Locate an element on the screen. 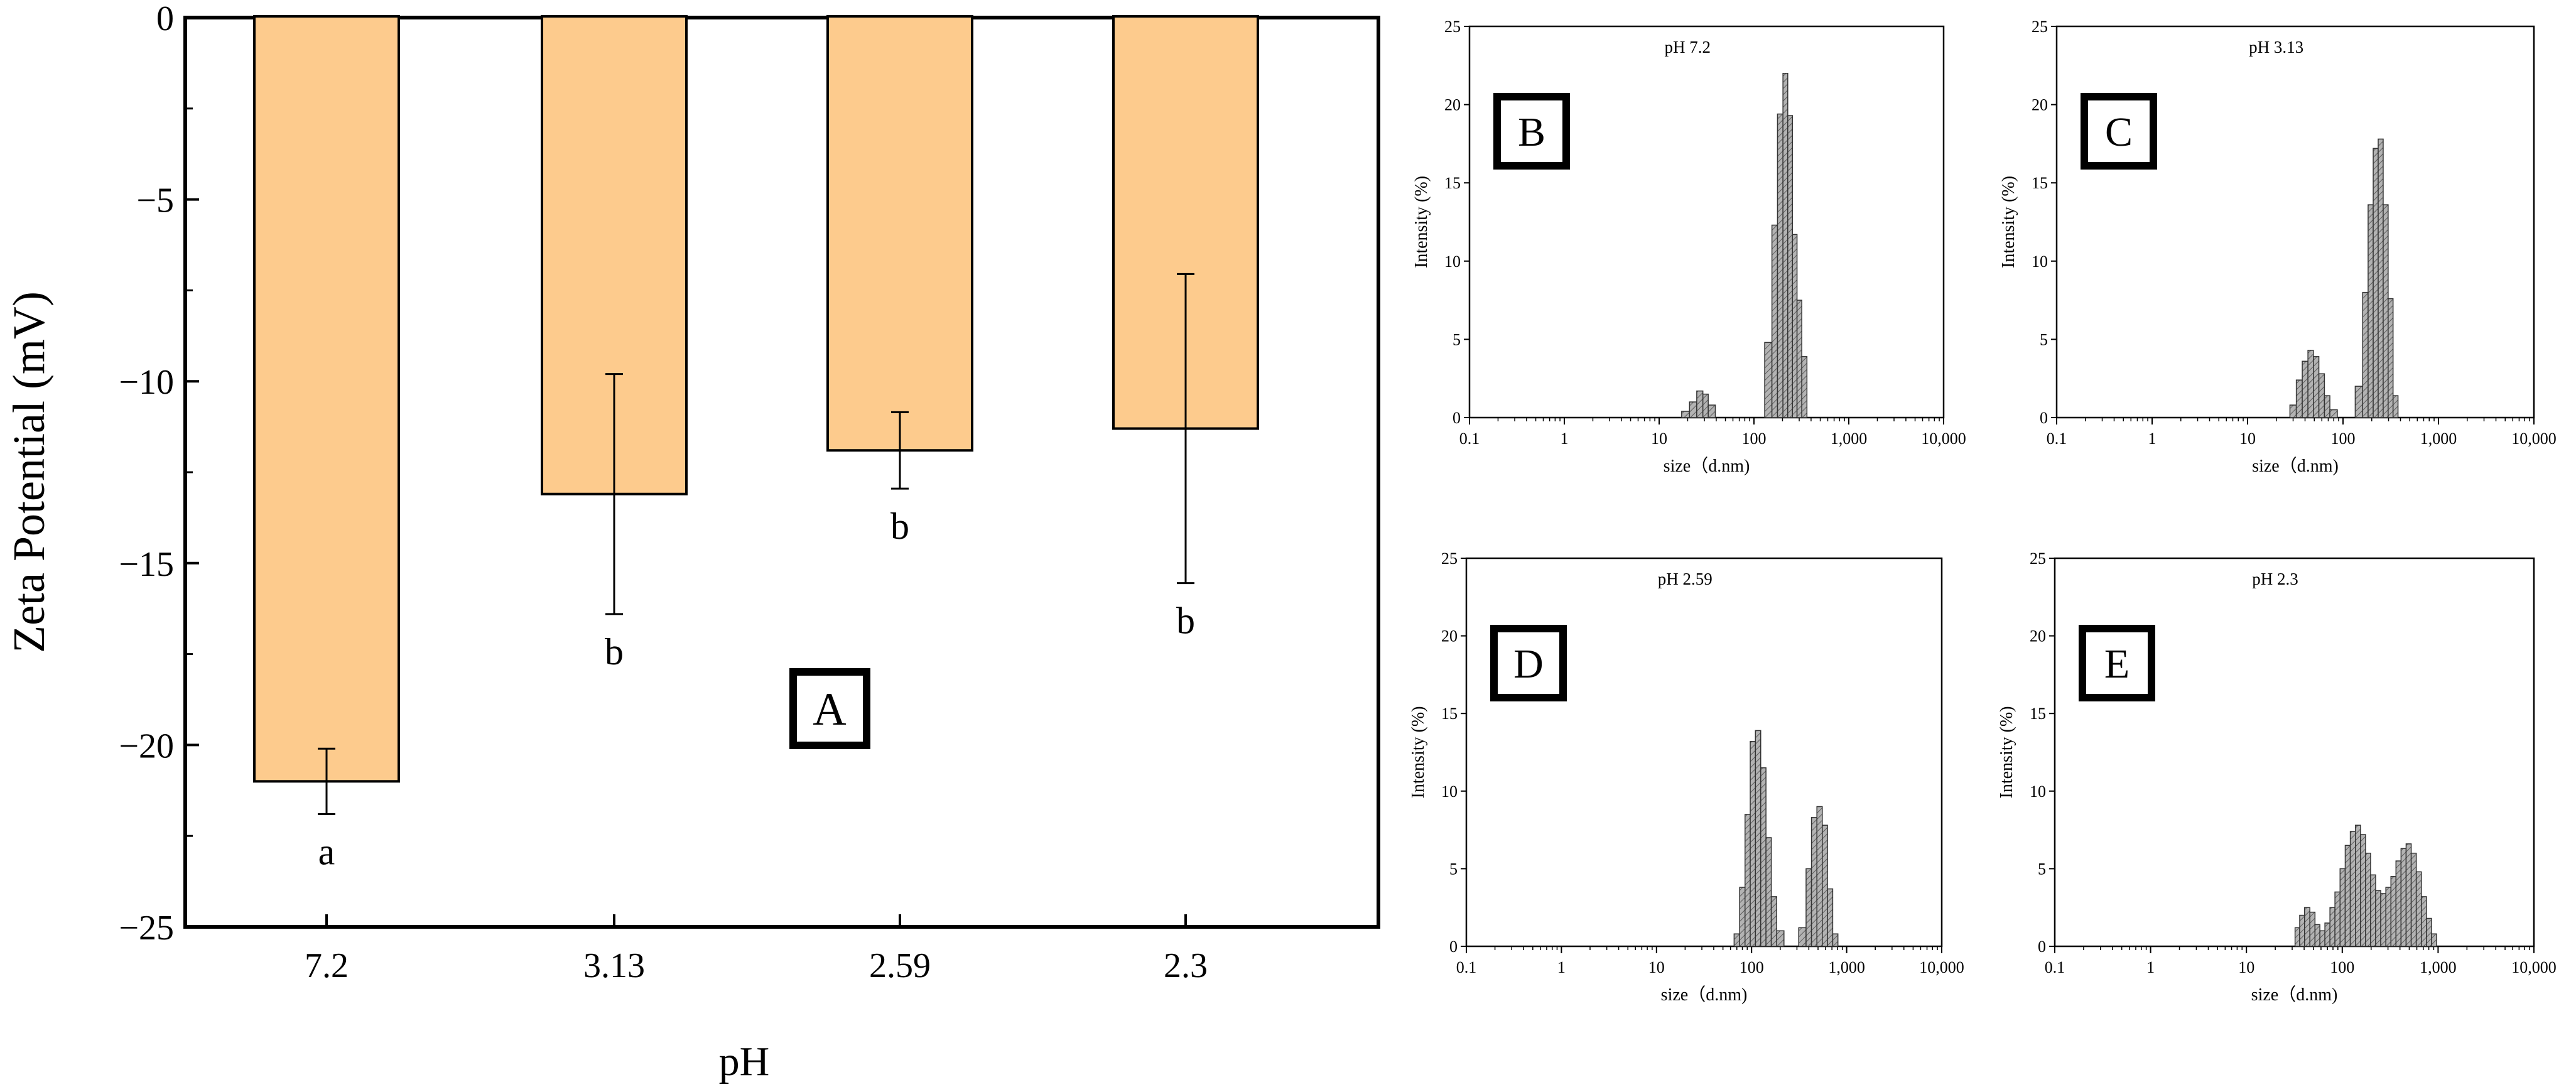 This screenshot has height=1092, width=2576. panel-b-y-tick-label: 5 is located at coordinates (1457, 339).